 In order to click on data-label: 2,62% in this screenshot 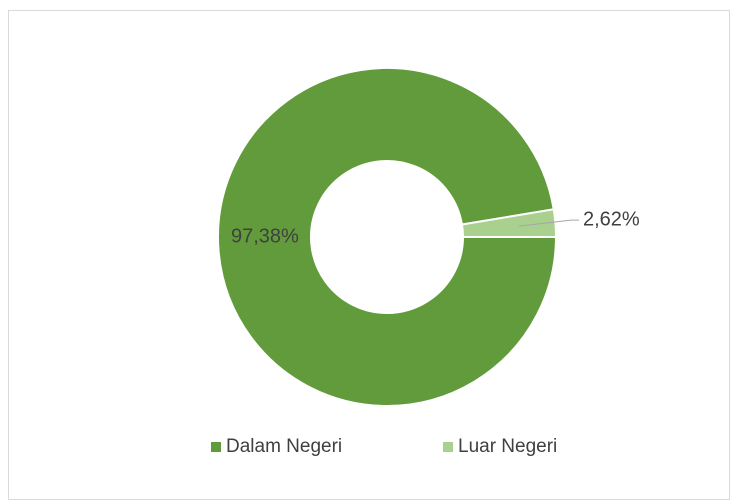, I will do `click(611, 219)`.